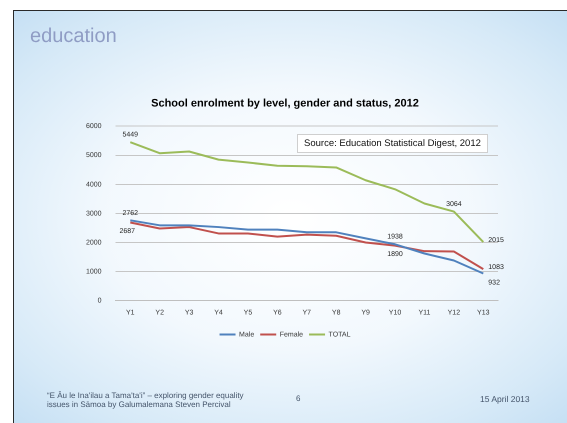  I want to click on chart-title: School enrolment by level, gender and status, 2012, so click(285, 104).